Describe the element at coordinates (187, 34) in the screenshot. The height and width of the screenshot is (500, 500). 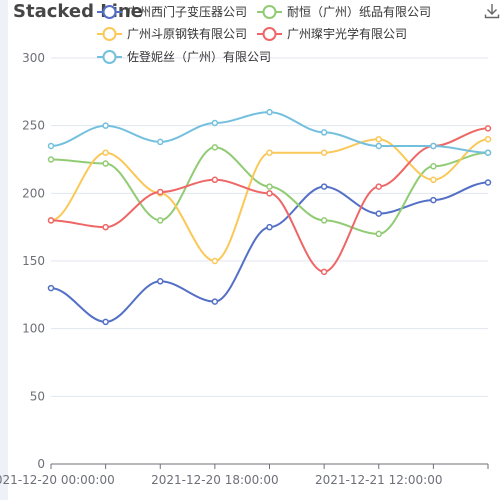
I see `legend-label: 广州斗原钢铁有限公司` at that location.